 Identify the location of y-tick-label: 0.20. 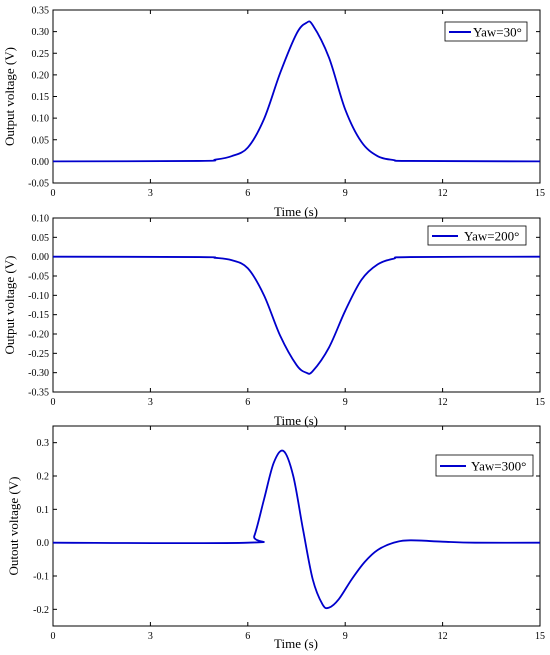
(41, 75).